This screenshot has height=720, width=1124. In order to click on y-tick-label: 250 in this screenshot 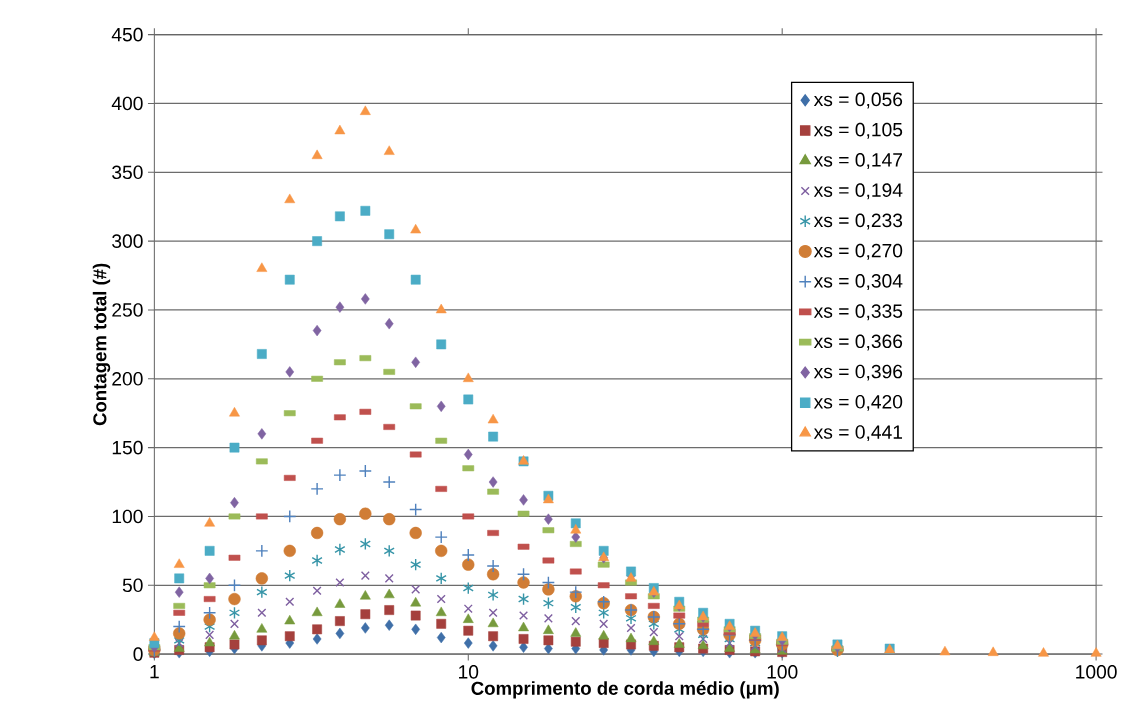, I will do `click(127, 309)`.